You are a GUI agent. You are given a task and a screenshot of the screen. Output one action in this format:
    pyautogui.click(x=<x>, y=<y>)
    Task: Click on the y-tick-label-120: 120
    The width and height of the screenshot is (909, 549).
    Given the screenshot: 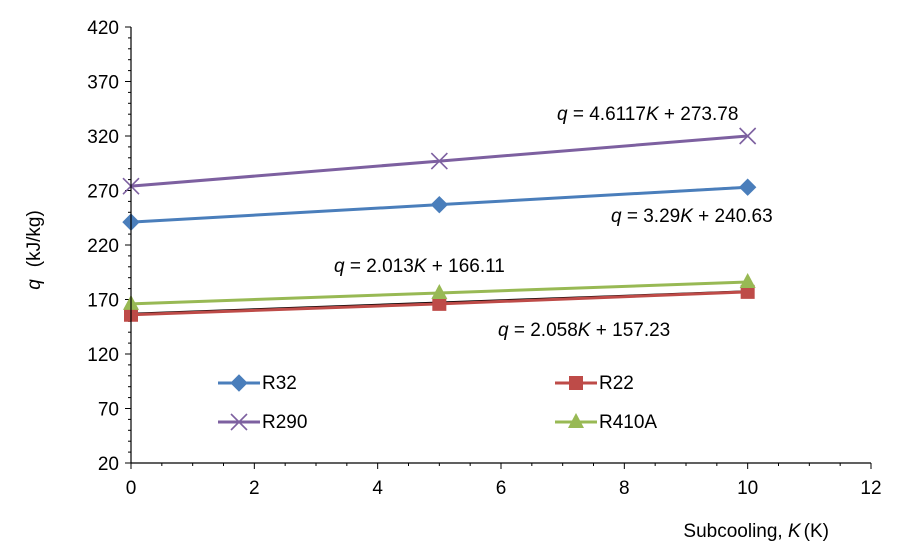 What is the action you would take?
    pyautogui.click(x=103, y=355)
    